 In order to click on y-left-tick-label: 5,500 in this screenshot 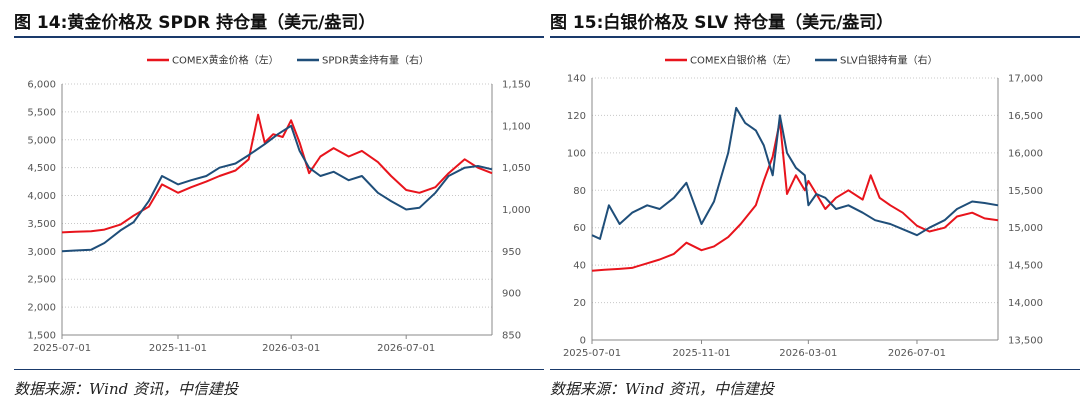, I will do `click(41, 112)`.